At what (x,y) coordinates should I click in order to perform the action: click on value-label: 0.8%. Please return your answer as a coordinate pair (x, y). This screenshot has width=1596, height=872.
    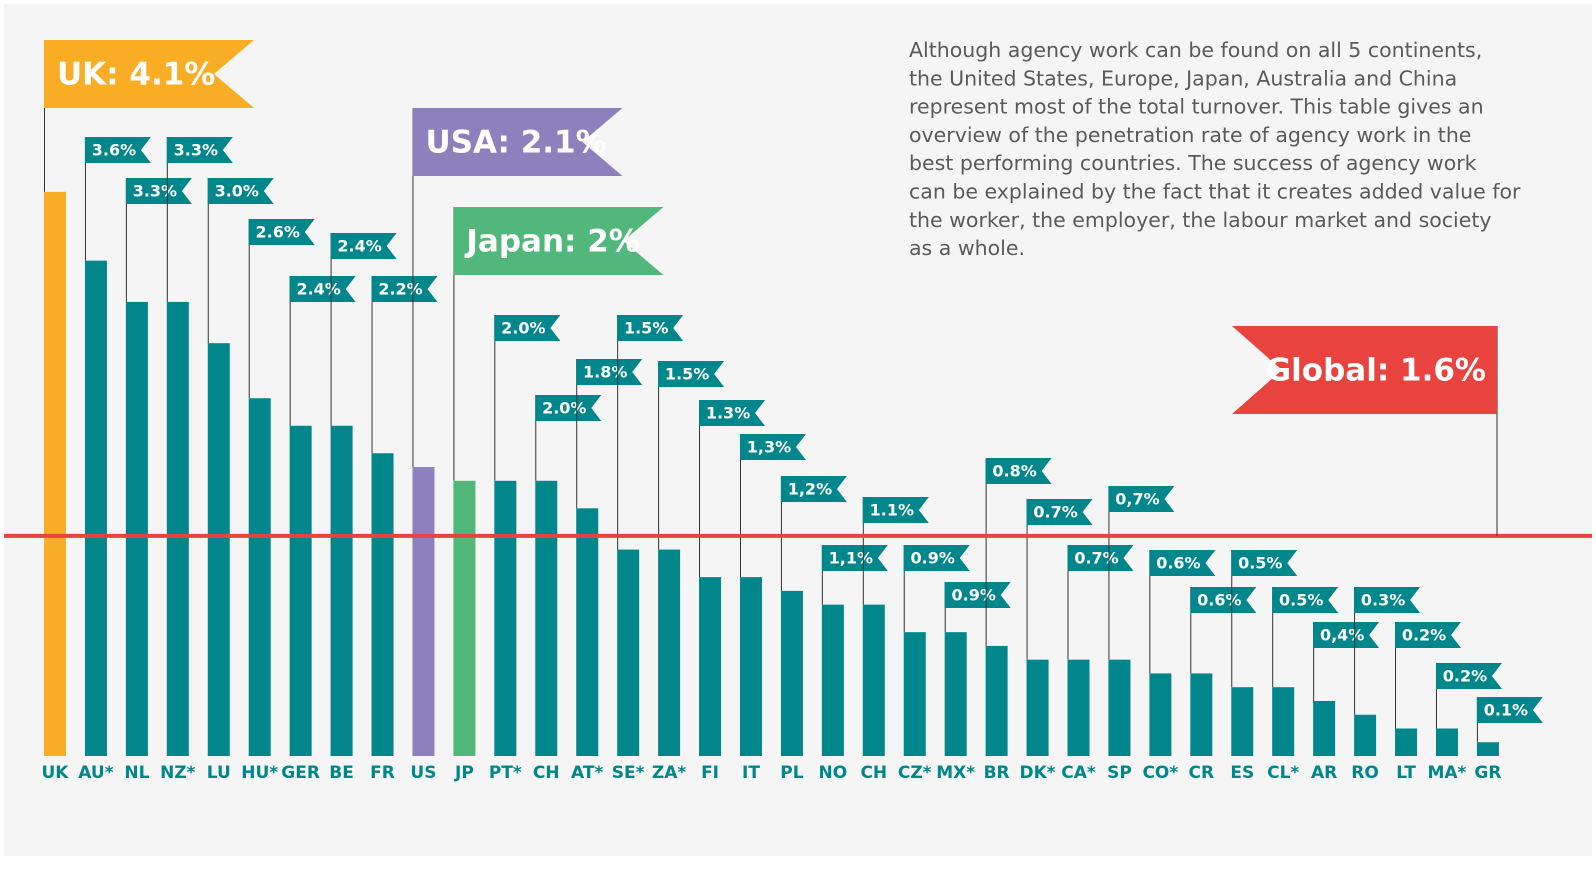
    Looking at the image, I should click on (1014, 471).